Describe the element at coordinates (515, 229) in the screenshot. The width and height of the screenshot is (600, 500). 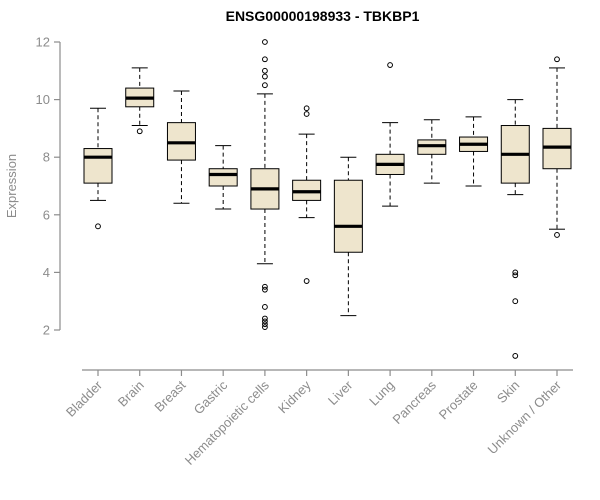
I see `box-skin` at that location.